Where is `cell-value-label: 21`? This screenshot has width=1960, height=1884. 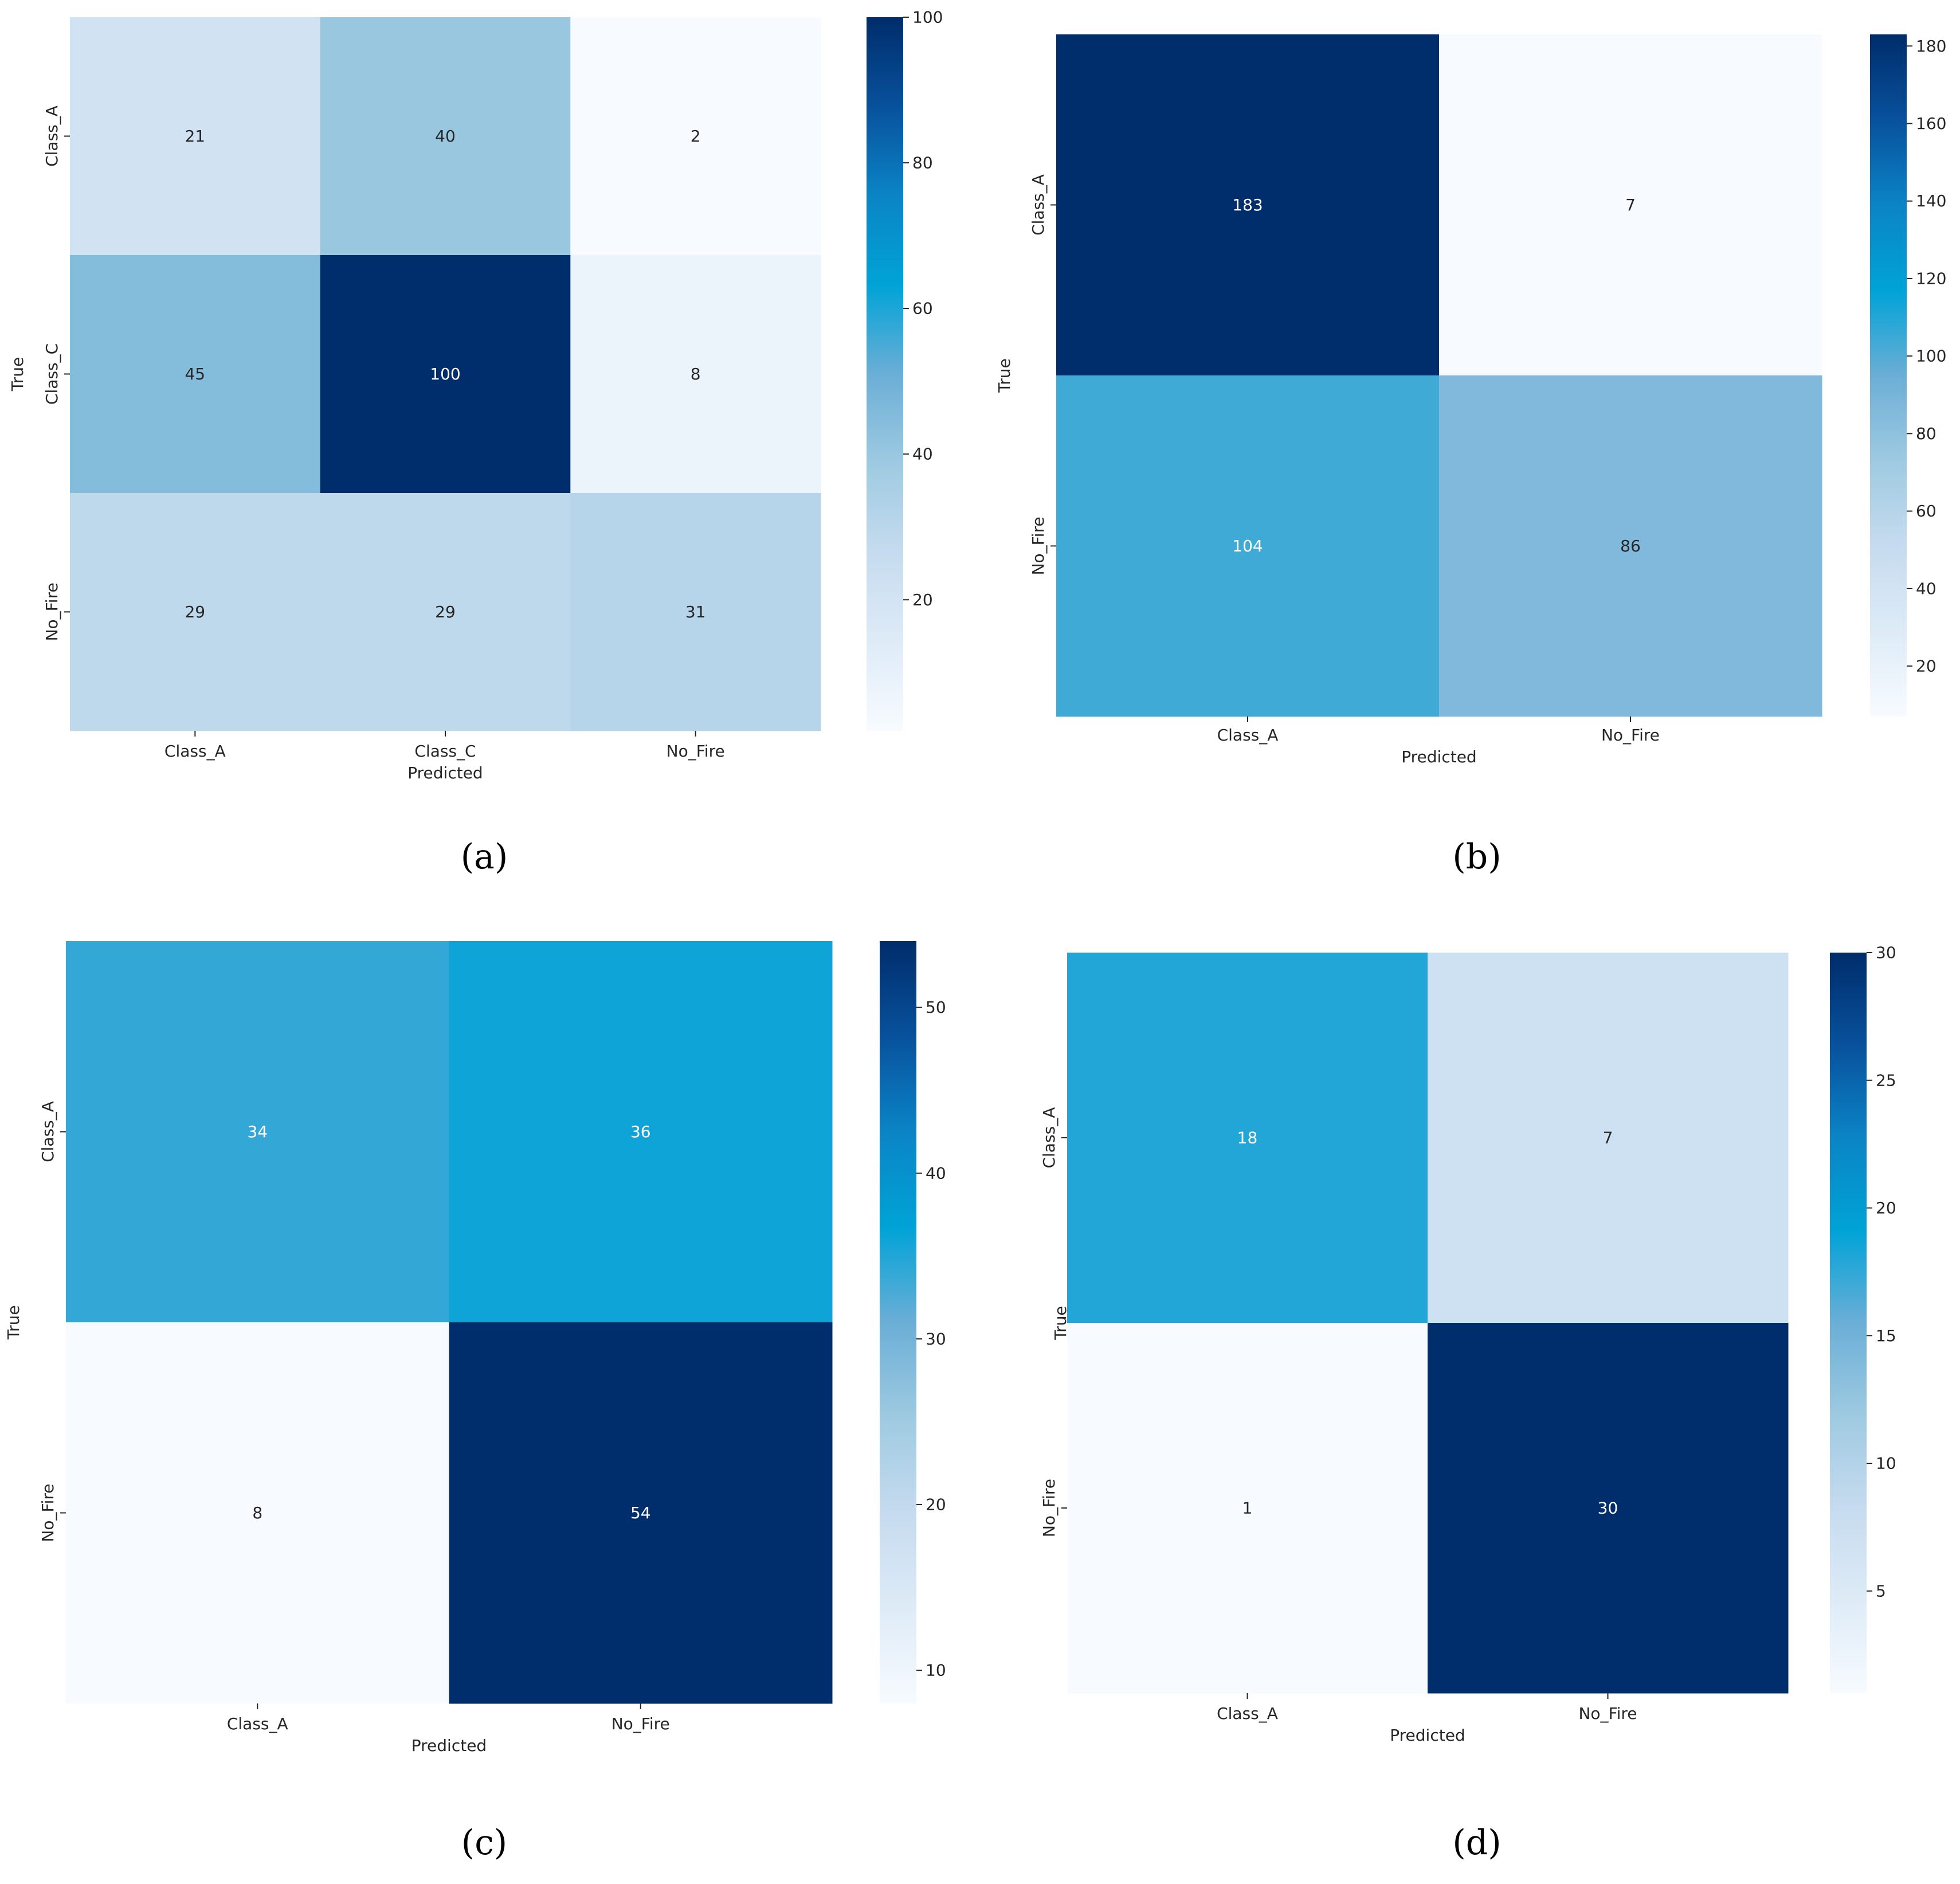 cell-value-label: 21 is located at coordinates (195, 136).